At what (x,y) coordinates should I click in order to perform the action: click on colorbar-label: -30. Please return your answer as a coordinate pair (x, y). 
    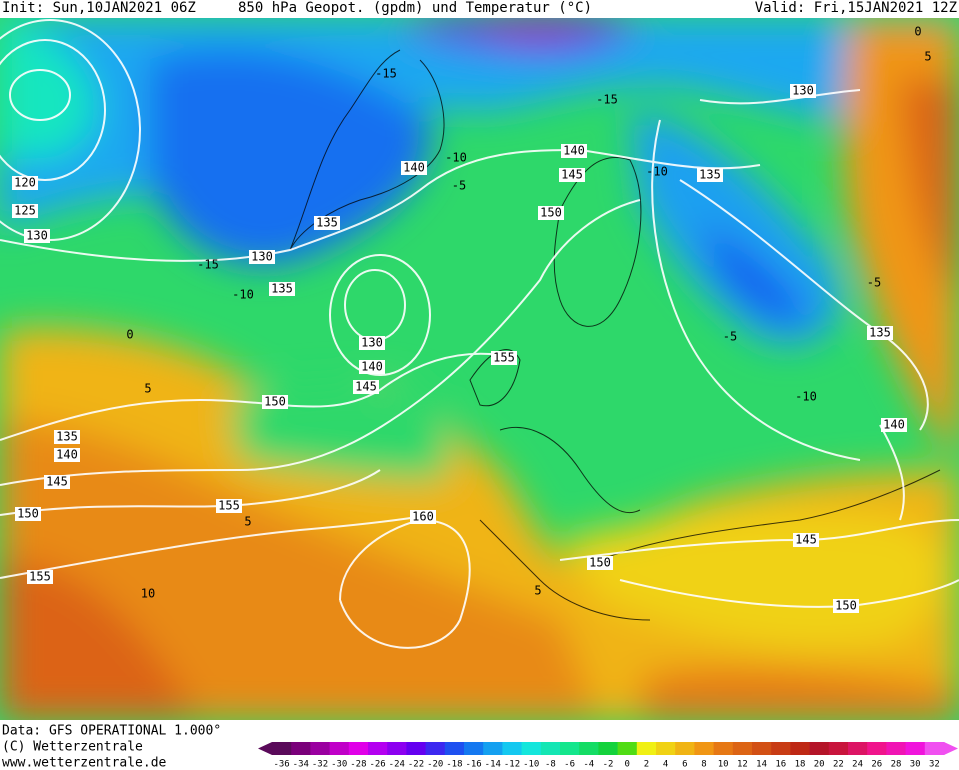
    Looking at the image, I should click on (339, 765).